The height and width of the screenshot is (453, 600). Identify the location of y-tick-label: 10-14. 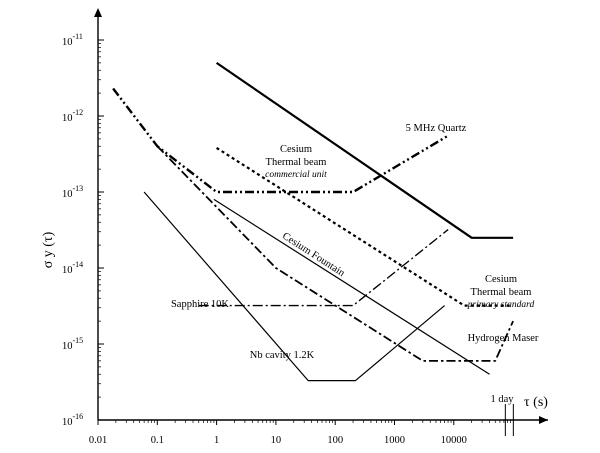
(72, 268).